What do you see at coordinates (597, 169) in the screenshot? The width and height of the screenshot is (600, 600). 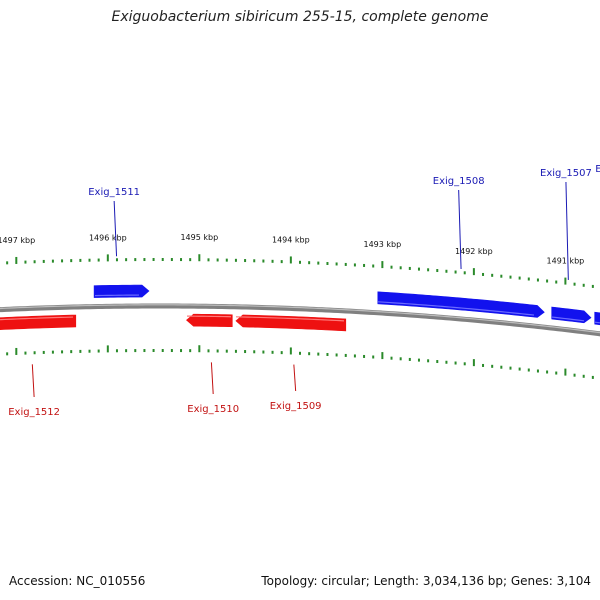 I see `gene-label-exig_1506: Exig_1506` at bounding box center [597, 169].